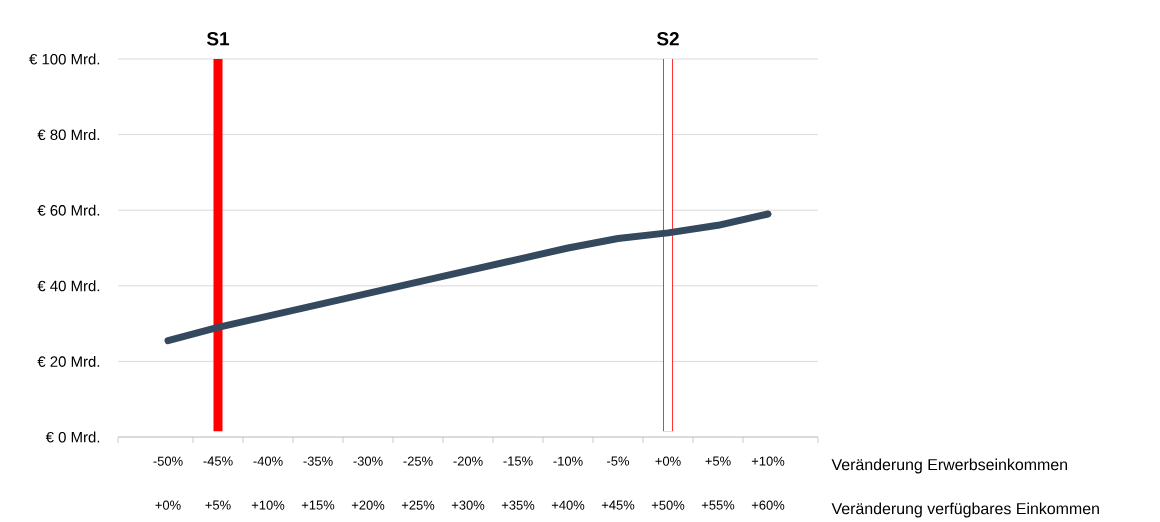 The image size is (1160, 522). I want to click on x2-axis-title: Veränderung verfügbares Einkommen, so click(965, 510).